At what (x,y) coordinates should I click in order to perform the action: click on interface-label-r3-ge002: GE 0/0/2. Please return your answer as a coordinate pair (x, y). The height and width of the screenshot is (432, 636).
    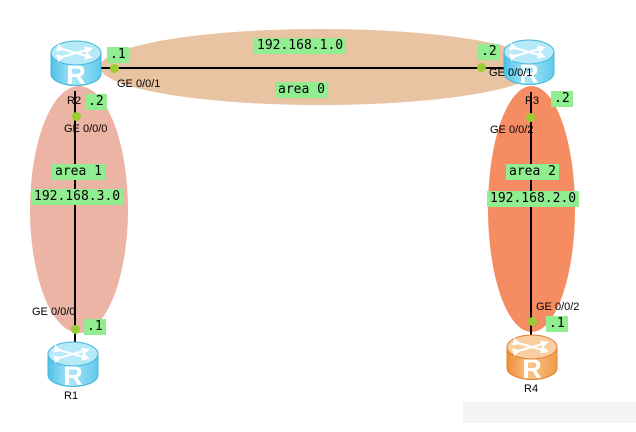
    Looking at the image, I should click on (512, 130).